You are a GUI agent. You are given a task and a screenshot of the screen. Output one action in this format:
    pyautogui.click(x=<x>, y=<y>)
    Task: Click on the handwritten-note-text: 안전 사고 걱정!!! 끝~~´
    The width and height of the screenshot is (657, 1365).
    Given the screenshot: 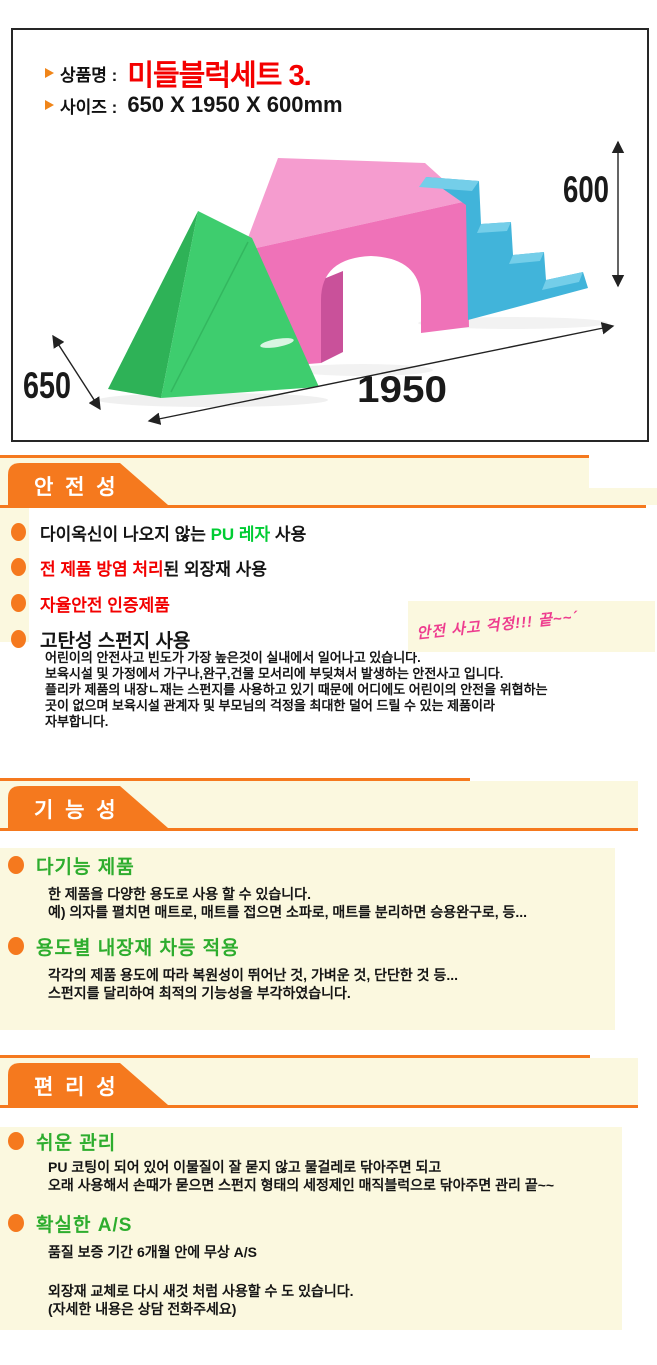 What is the action you would take?
    pyautogui.click(x=497, y=625)
    